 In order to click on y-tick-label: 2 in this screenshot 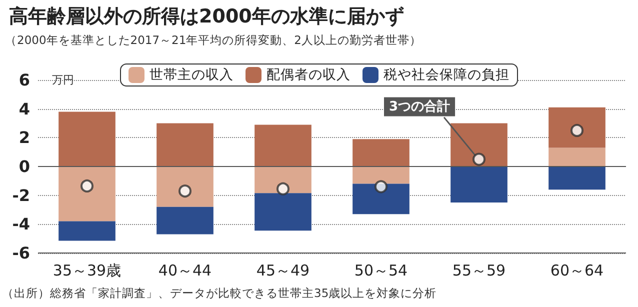, I will do `click(24, 138)`.